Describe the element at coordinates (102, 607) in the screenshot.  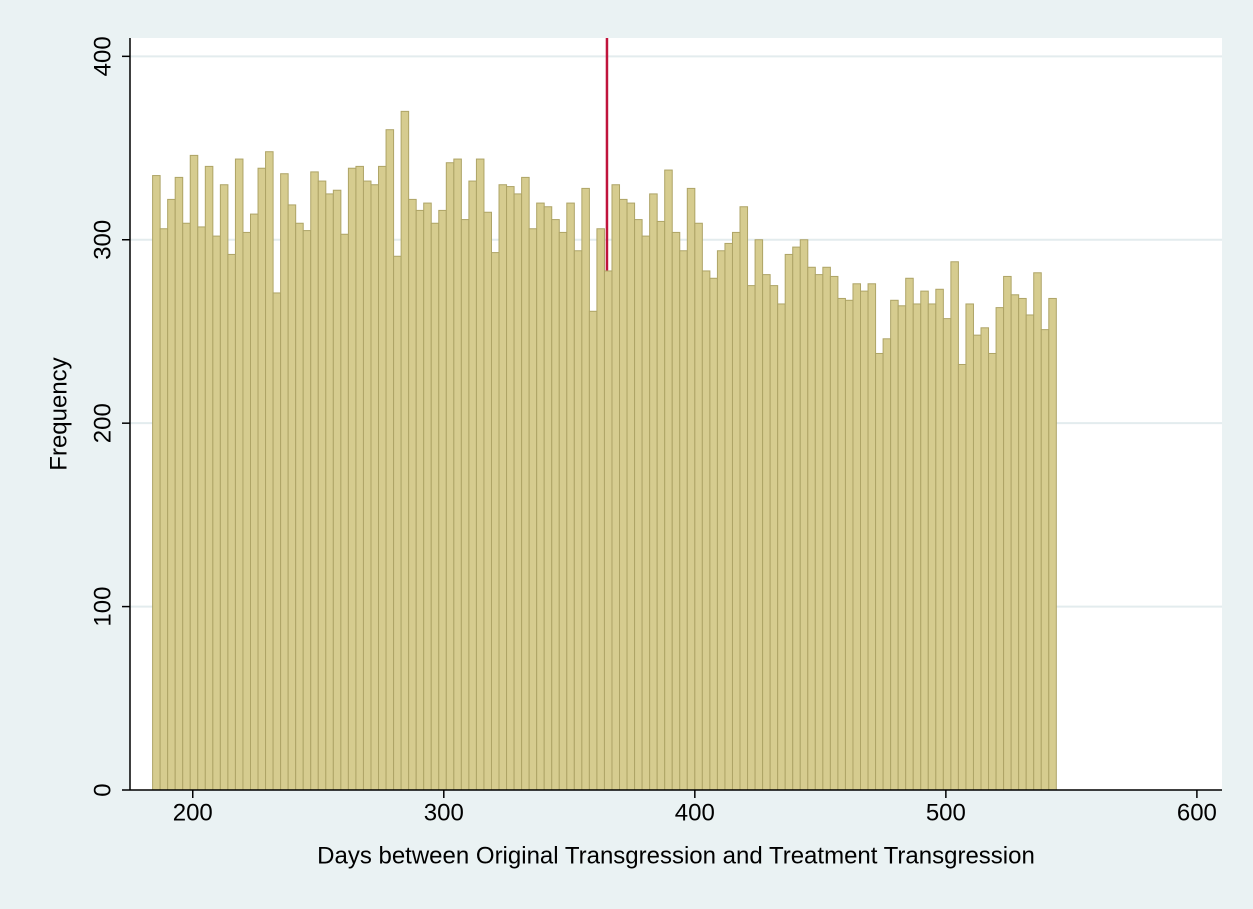
I see `y-tick-label: 100` at that location.